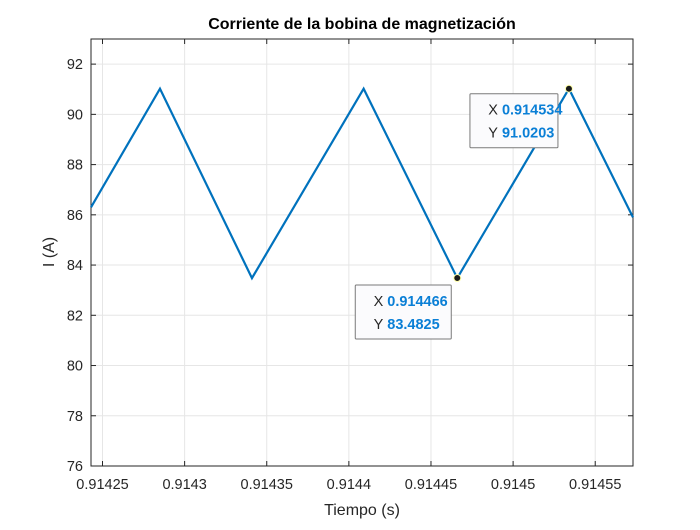 This screenshot has height=530, width=700. What do you see at coordinates (431, 485) in the screenshot?
I see `x-tick-label: 0.91445` at bounding box center [431, 485].